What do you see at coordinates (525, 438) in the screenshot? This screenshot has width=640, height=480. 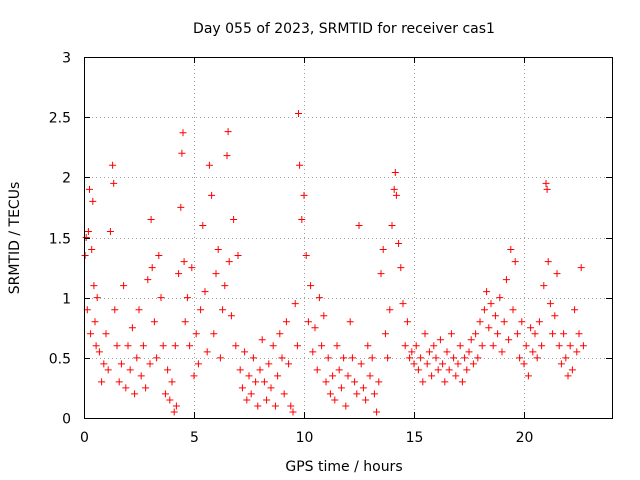 I see `x-tick-label: 20` at bounding box center [525, 438].